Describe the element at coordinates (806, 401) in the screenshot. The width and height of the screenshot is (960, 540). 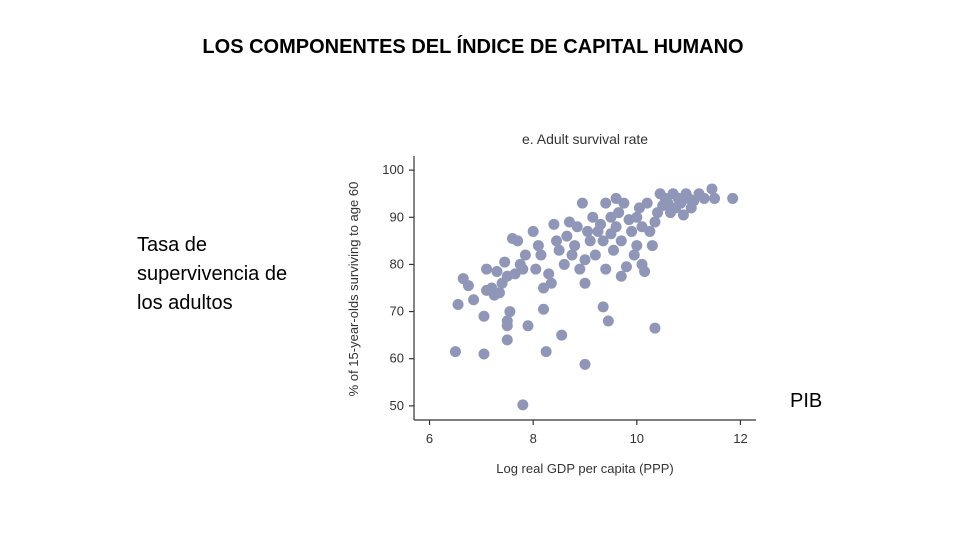
I see `x-axis-side-label: PIB` at that location.